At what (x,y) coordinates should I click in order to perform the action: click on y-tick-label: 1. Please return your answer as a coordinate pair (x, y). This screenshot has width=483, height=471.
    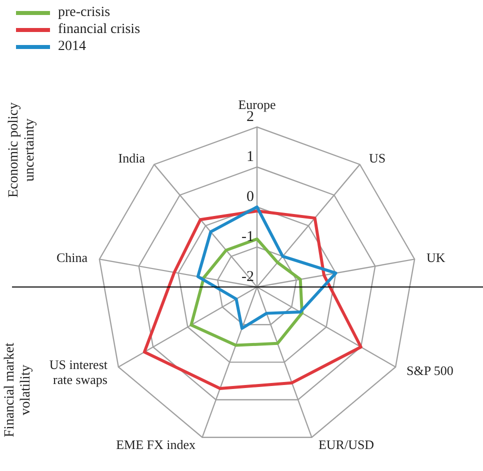
    Looking at the image, I should click on (250, 157).